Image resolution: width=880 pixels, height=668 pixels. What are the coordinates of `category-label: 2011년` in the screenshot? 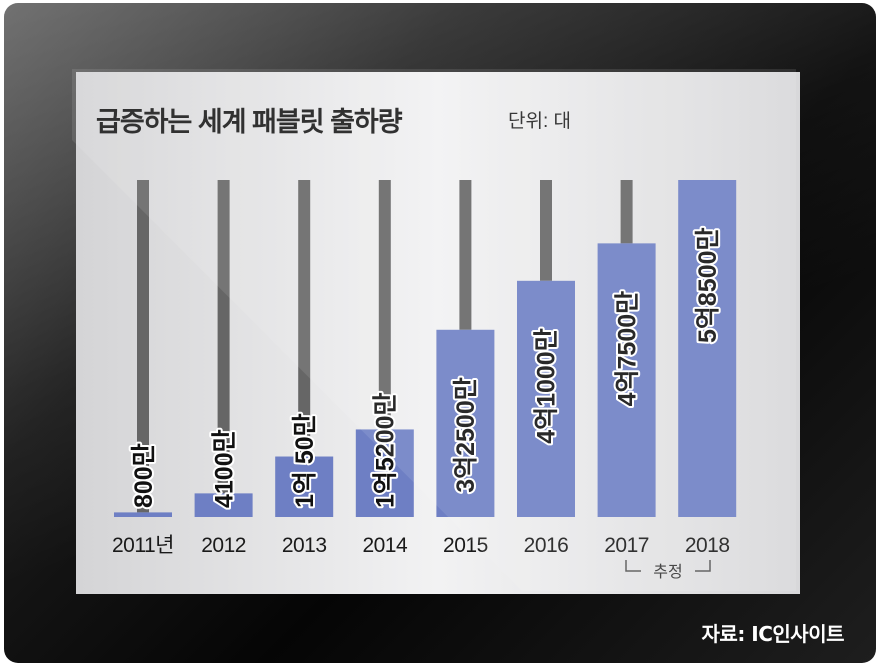 It's located at (143, 545).